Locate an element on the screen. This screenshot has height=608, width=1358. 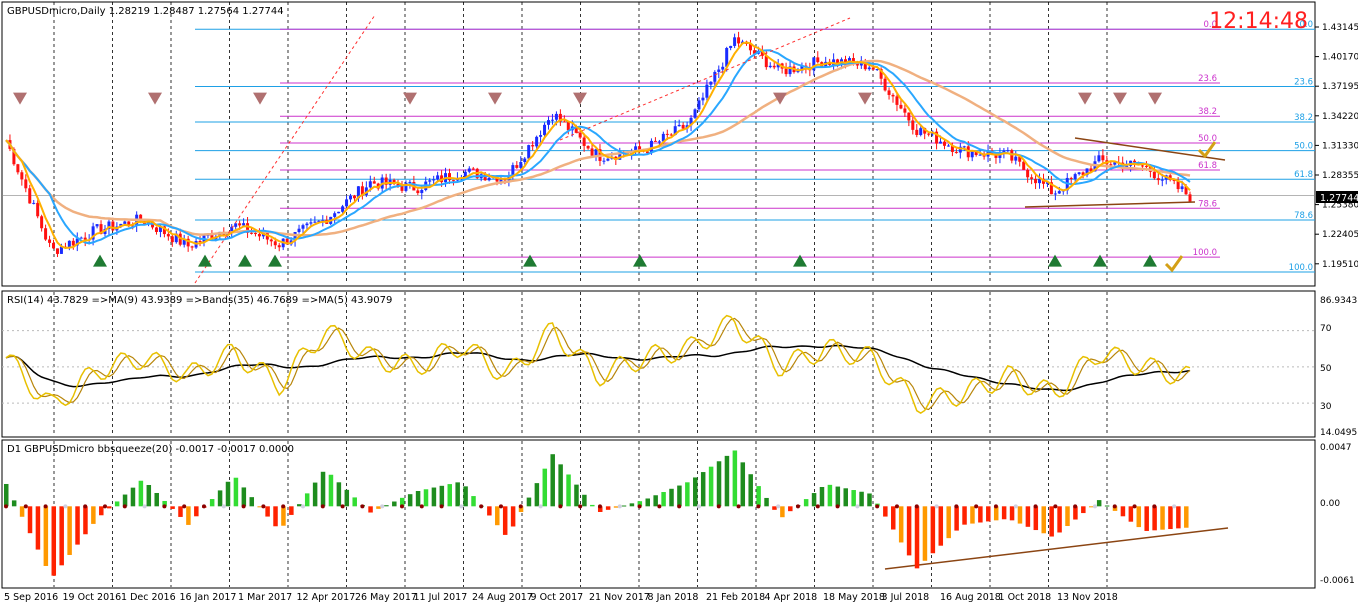
last-price-box is located at coordinates (1337, 197).